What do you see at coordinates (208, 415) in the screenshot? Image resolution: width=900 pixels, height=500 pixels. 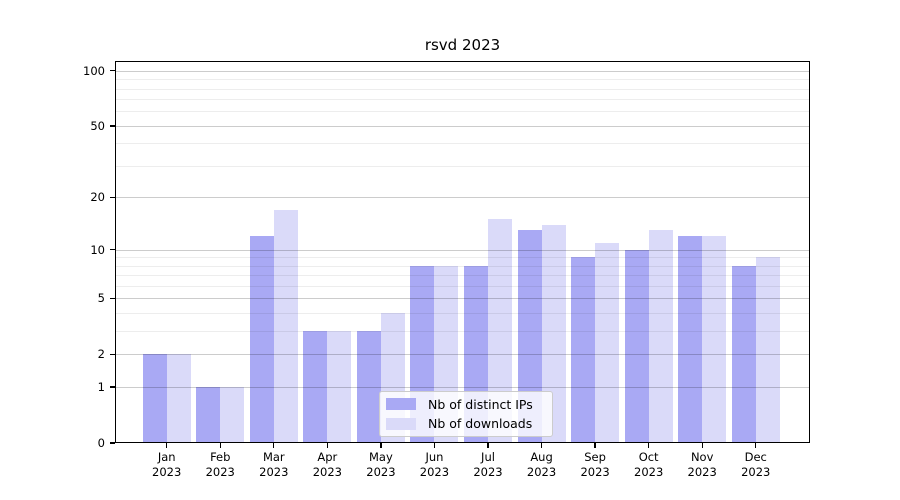 I see `bar-distinct-ips-feb` at bounding box center [208, 415].